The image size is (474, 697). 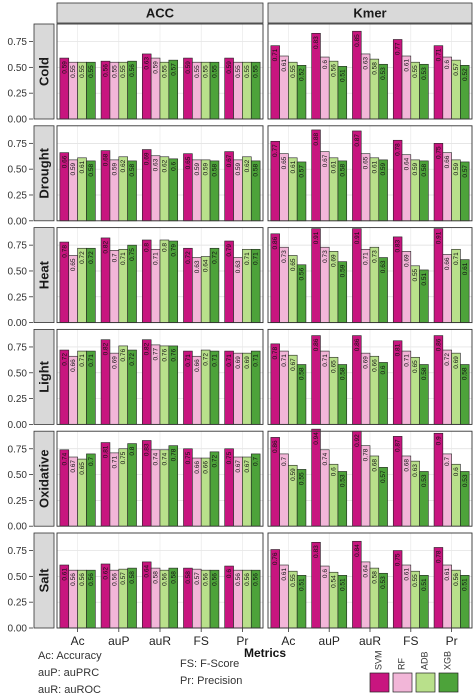 I want to click on bar-data-label: 0.57, so click(x=123, y=578).